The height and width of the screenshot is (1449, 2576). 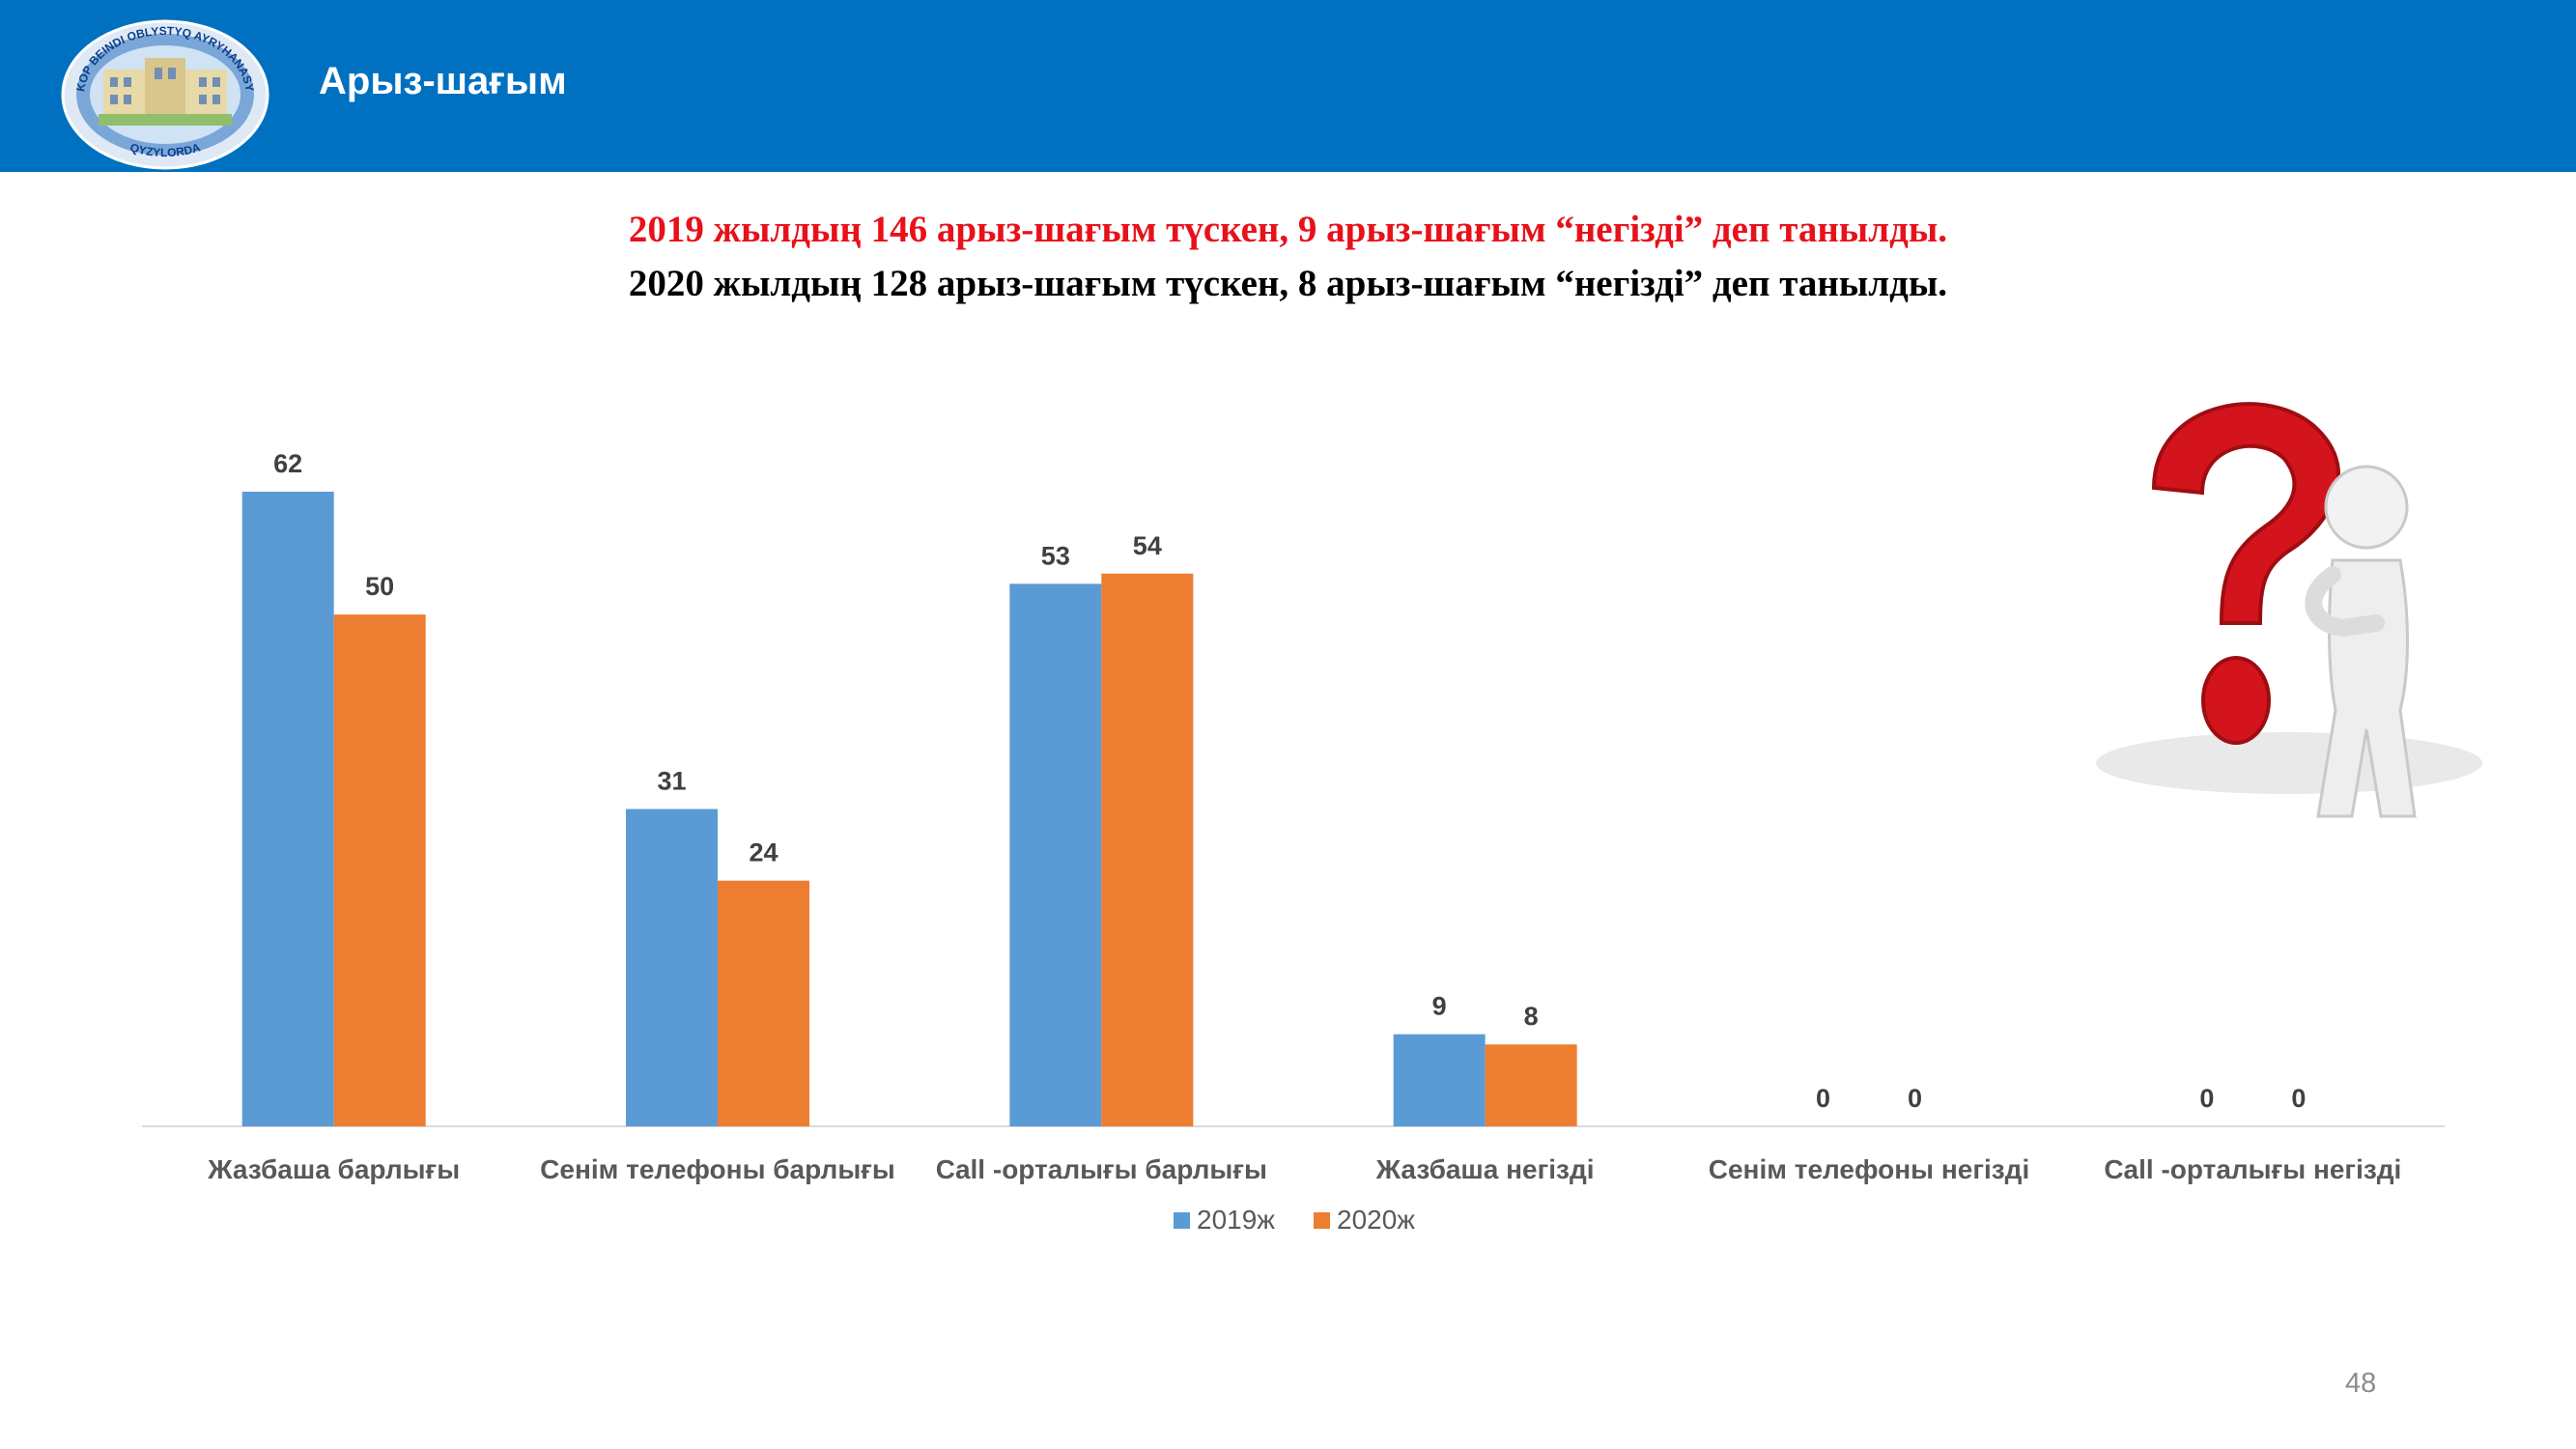 I want to click on data-label: 24, so click(x=763, y=852).